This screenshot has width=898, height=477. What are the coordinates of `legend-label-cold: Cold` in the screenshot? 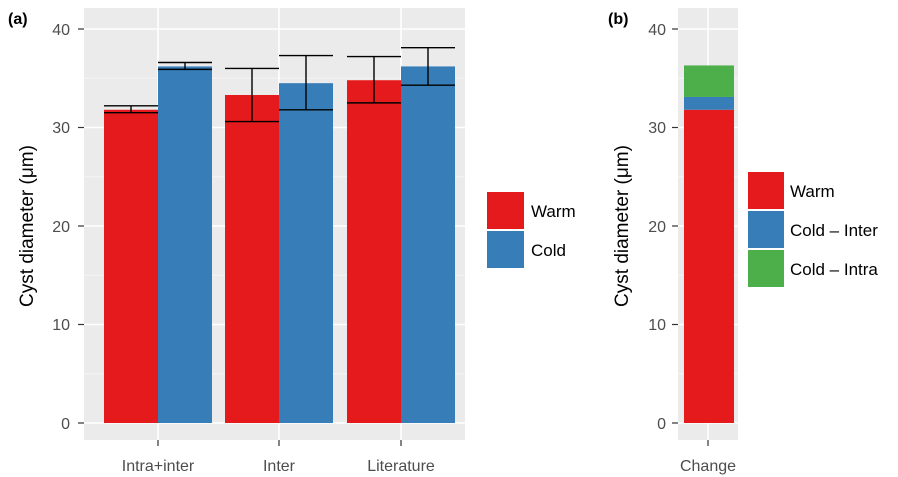 It's located at (548, 250).